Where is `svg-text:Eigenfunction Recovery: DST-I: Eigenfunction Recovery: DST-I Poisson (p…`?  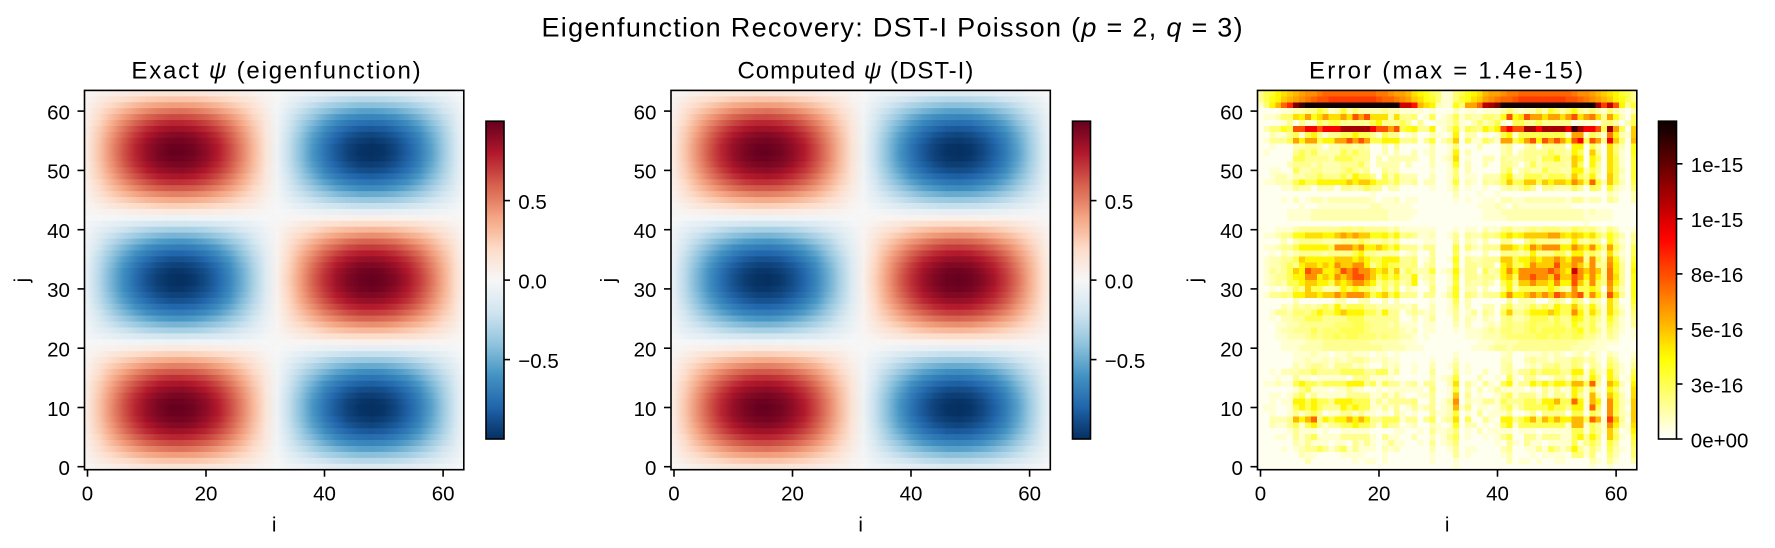
svg-text:Eigenfunction Recovery: DST-I: Eigenfunction Recovery: DST-I Poisson (p… is located at coordinates (892, 28).